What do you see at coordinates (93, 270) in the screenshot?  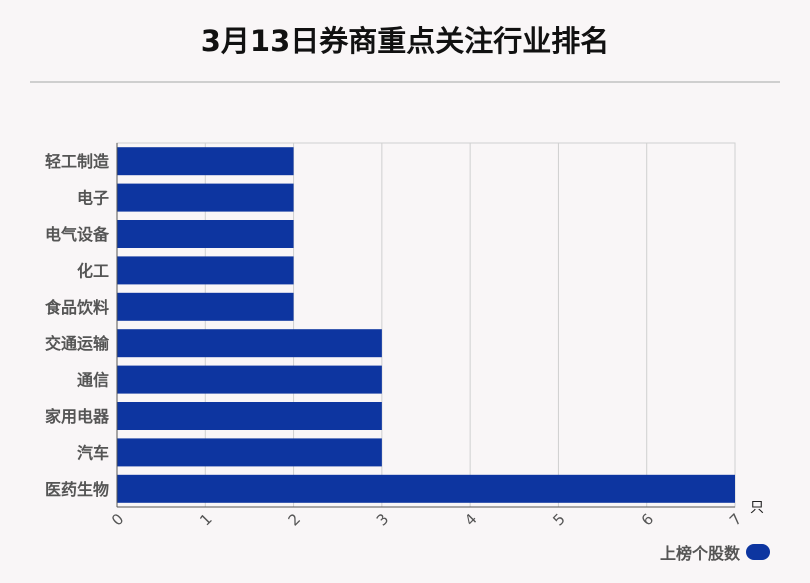 I see `category-label: 化工` at bounding box center [93, 270].